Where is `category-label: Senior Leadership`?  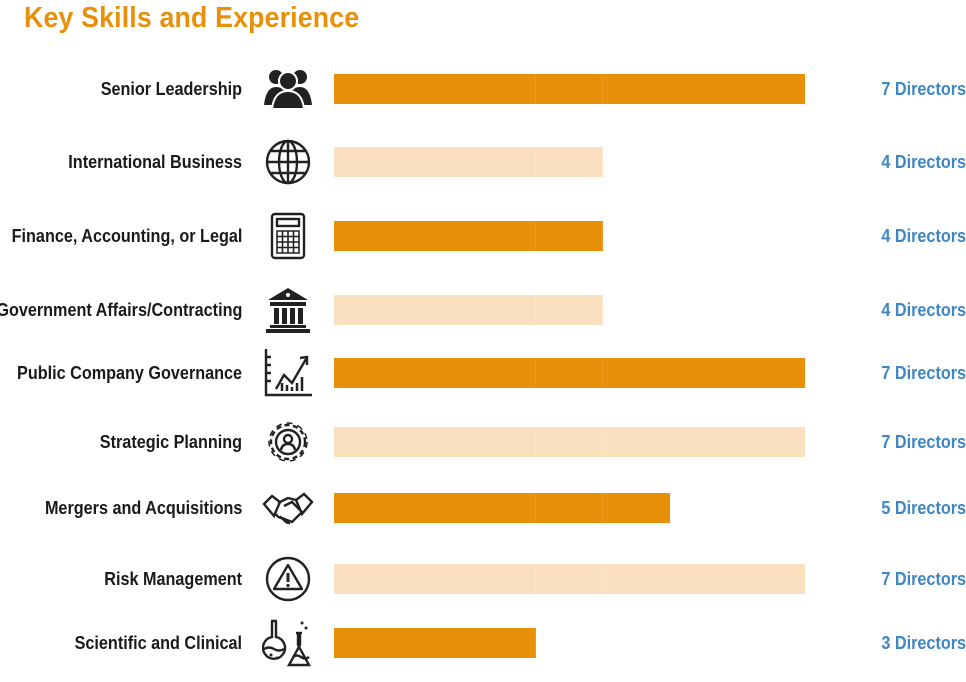
category-label: Senior Leadership is located at coordinates (171, 89).